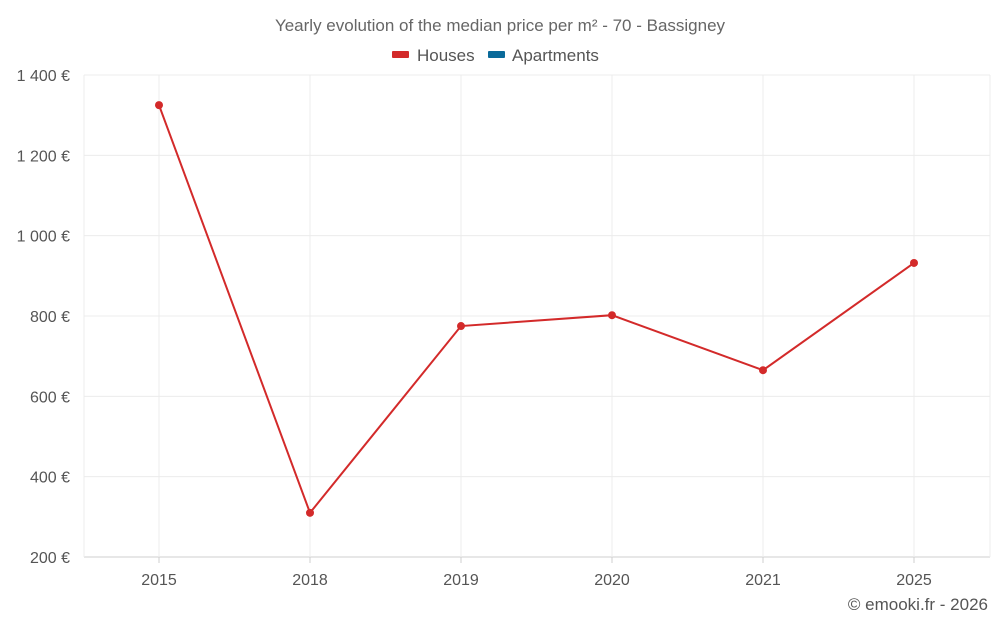 The height and width of the screenshot is (625, 1000). Describe the element at coordinates (50, 397) in the screenshot. I see `y-tick-label: 600 €` at that location.